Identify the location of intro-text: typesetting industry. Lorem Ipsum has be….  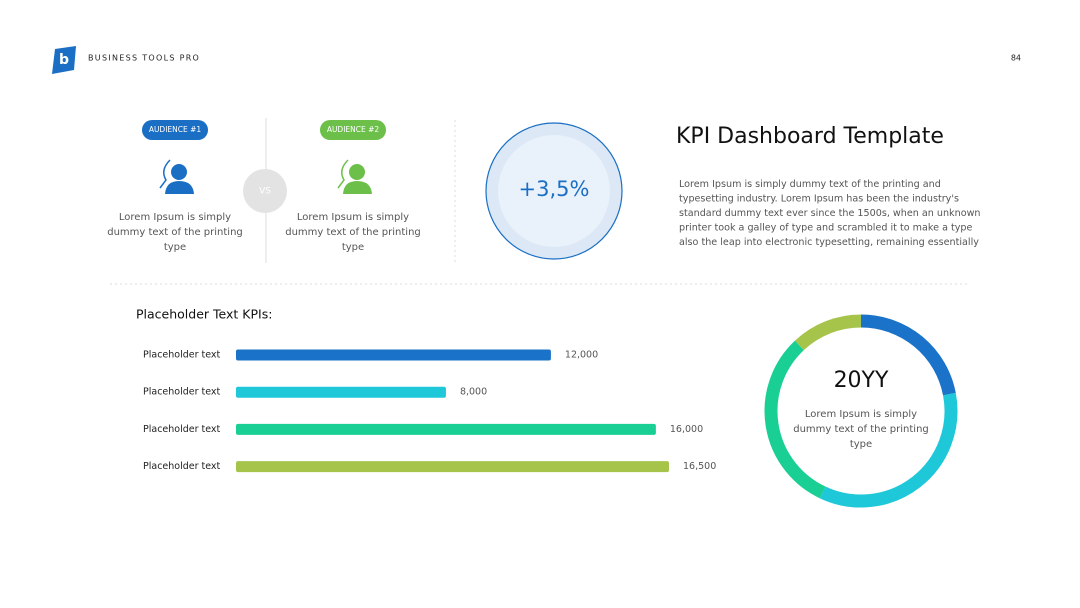
(819, 199).